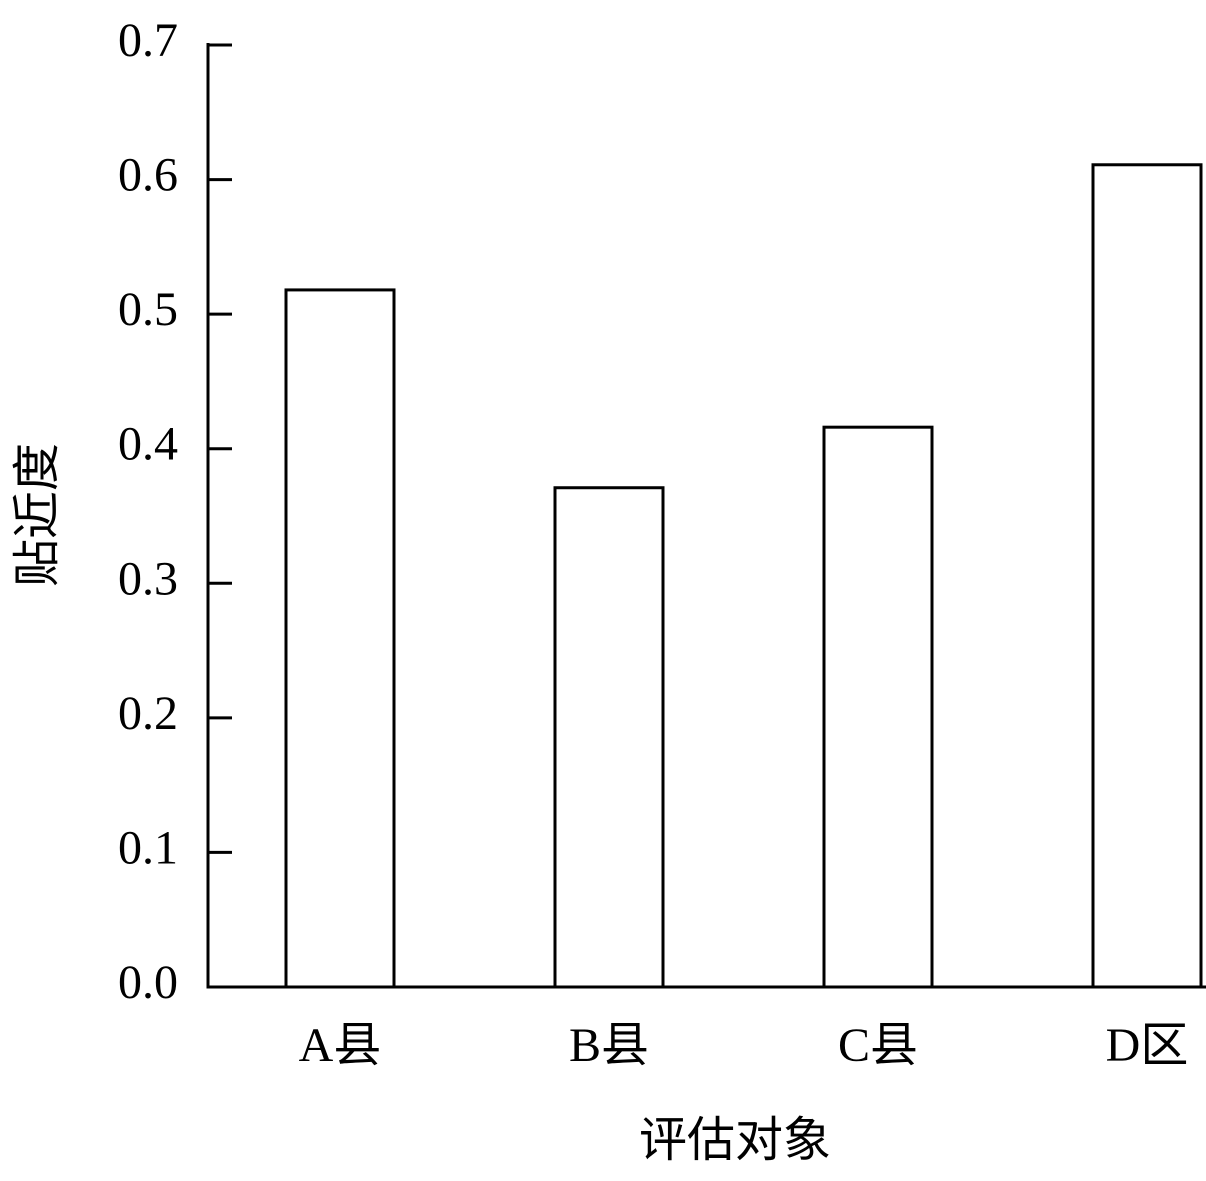 This screenshot has width=1206, height=1181. What do you see at coordinates (148, 847) in the screenshot?
I see `y-tick-label: 0.1` at bounding box center [148, 847].